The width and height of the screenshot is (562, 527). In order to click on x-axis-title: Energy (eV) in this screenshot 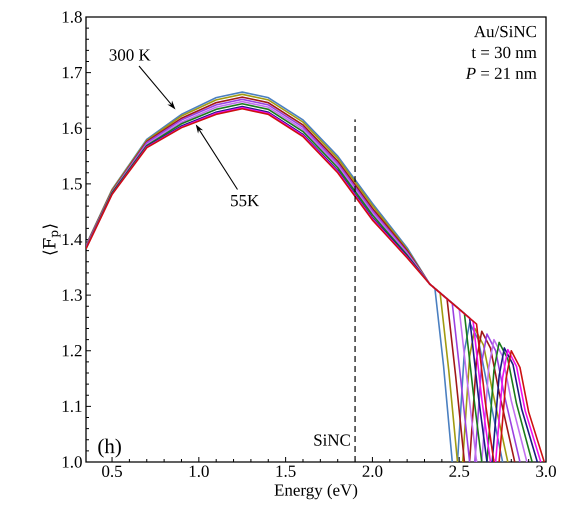, I will do `click(316, 492)`.